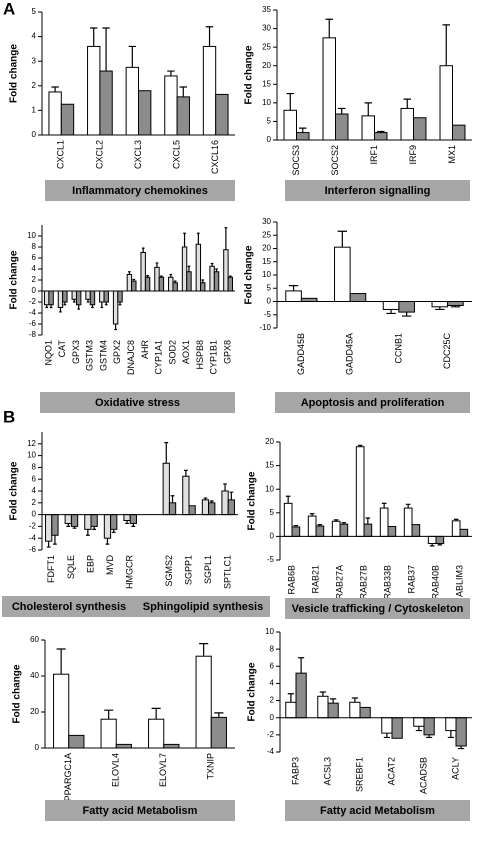 This screenshot has height=851, width=480. Describe the element at coordinates (34, 490) in the screenshot. I see `y-tick-label: 4` at that location.